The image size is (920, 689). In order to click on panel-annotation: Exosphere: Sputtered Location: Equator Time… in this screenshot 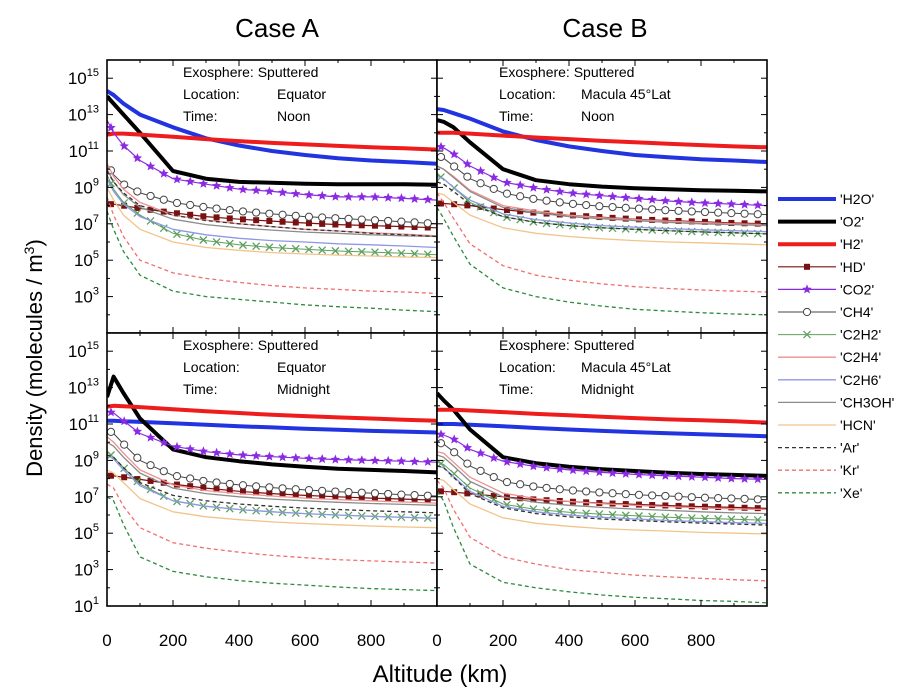, I will do `click(254, 94)`.